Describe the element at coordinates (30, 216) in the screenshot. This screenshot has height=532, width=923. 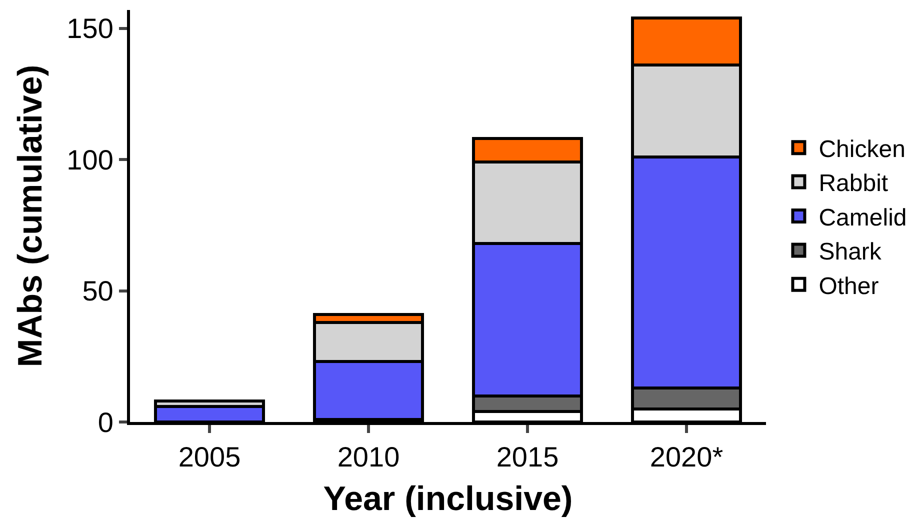
I see `y-axis-title: MAbs (cumulative)` at that location.